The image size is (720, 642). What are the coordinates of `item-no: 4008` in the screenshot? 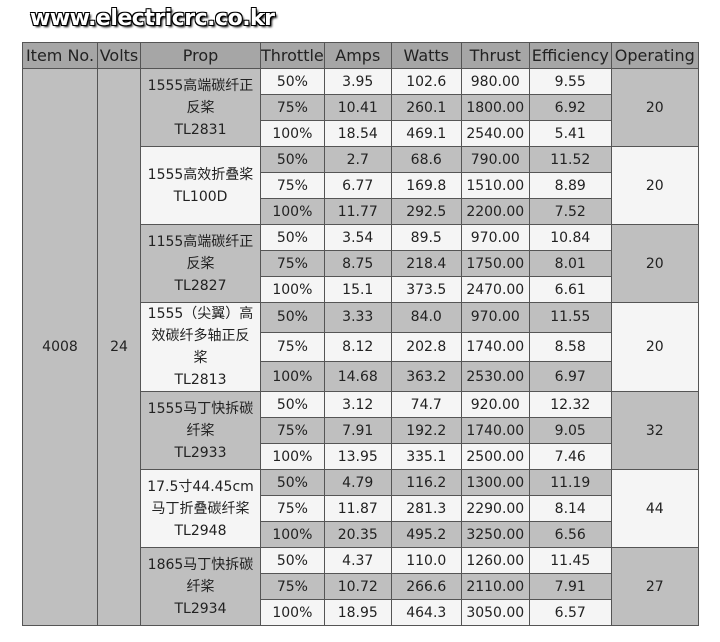 It's located at (60, 347).